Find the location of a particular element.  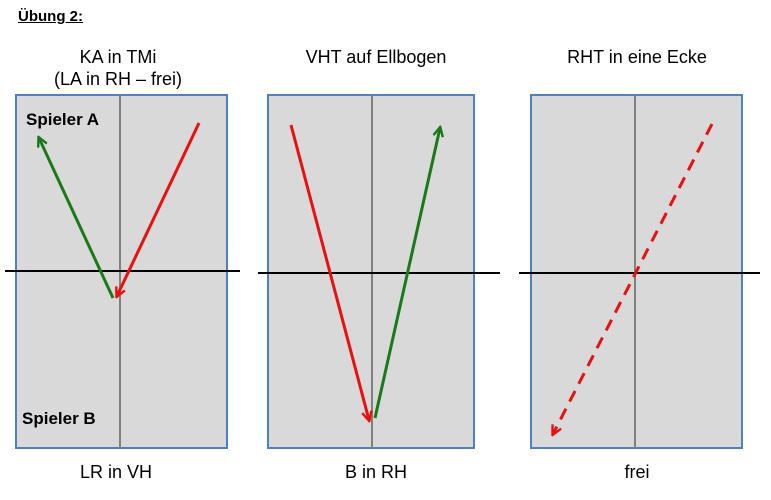

player-a-label: Spieler A is located at coordinates (63, 119).